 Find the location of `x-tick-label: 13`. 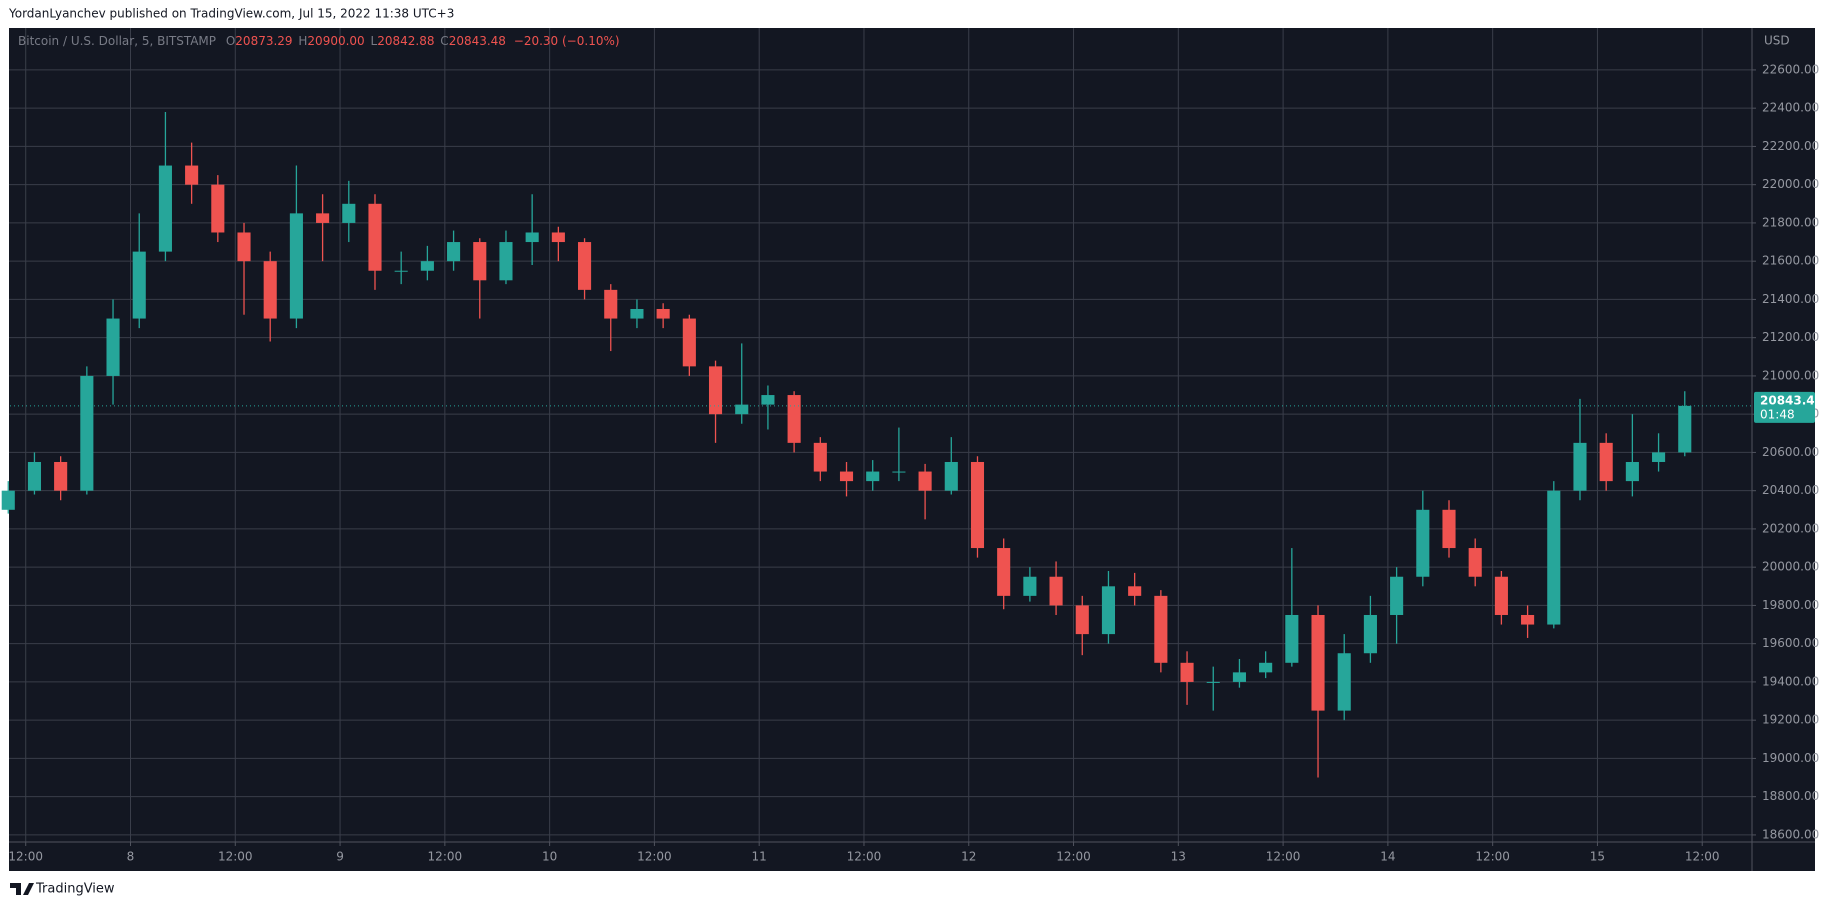

x-tick-label: 13 is located at coordinates (1178, 857).